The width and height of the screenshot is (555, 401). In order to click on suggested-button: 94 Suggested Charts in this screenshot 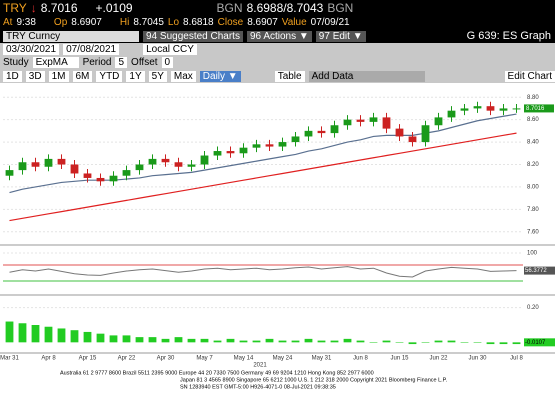, I will do `click(193, 36)`.